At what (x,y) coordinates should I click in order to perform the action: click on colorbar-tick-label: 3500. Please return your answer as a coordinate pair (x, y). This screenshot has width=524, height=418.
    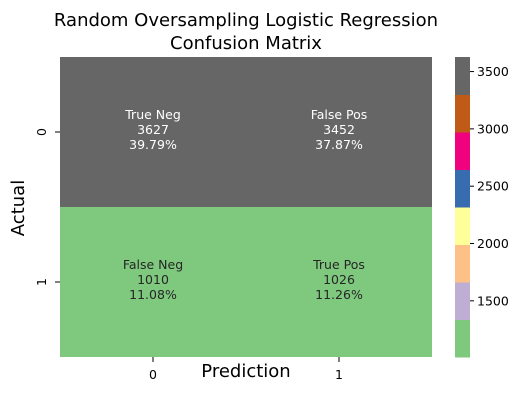
    Looking at the image, I should click on (493, 71).